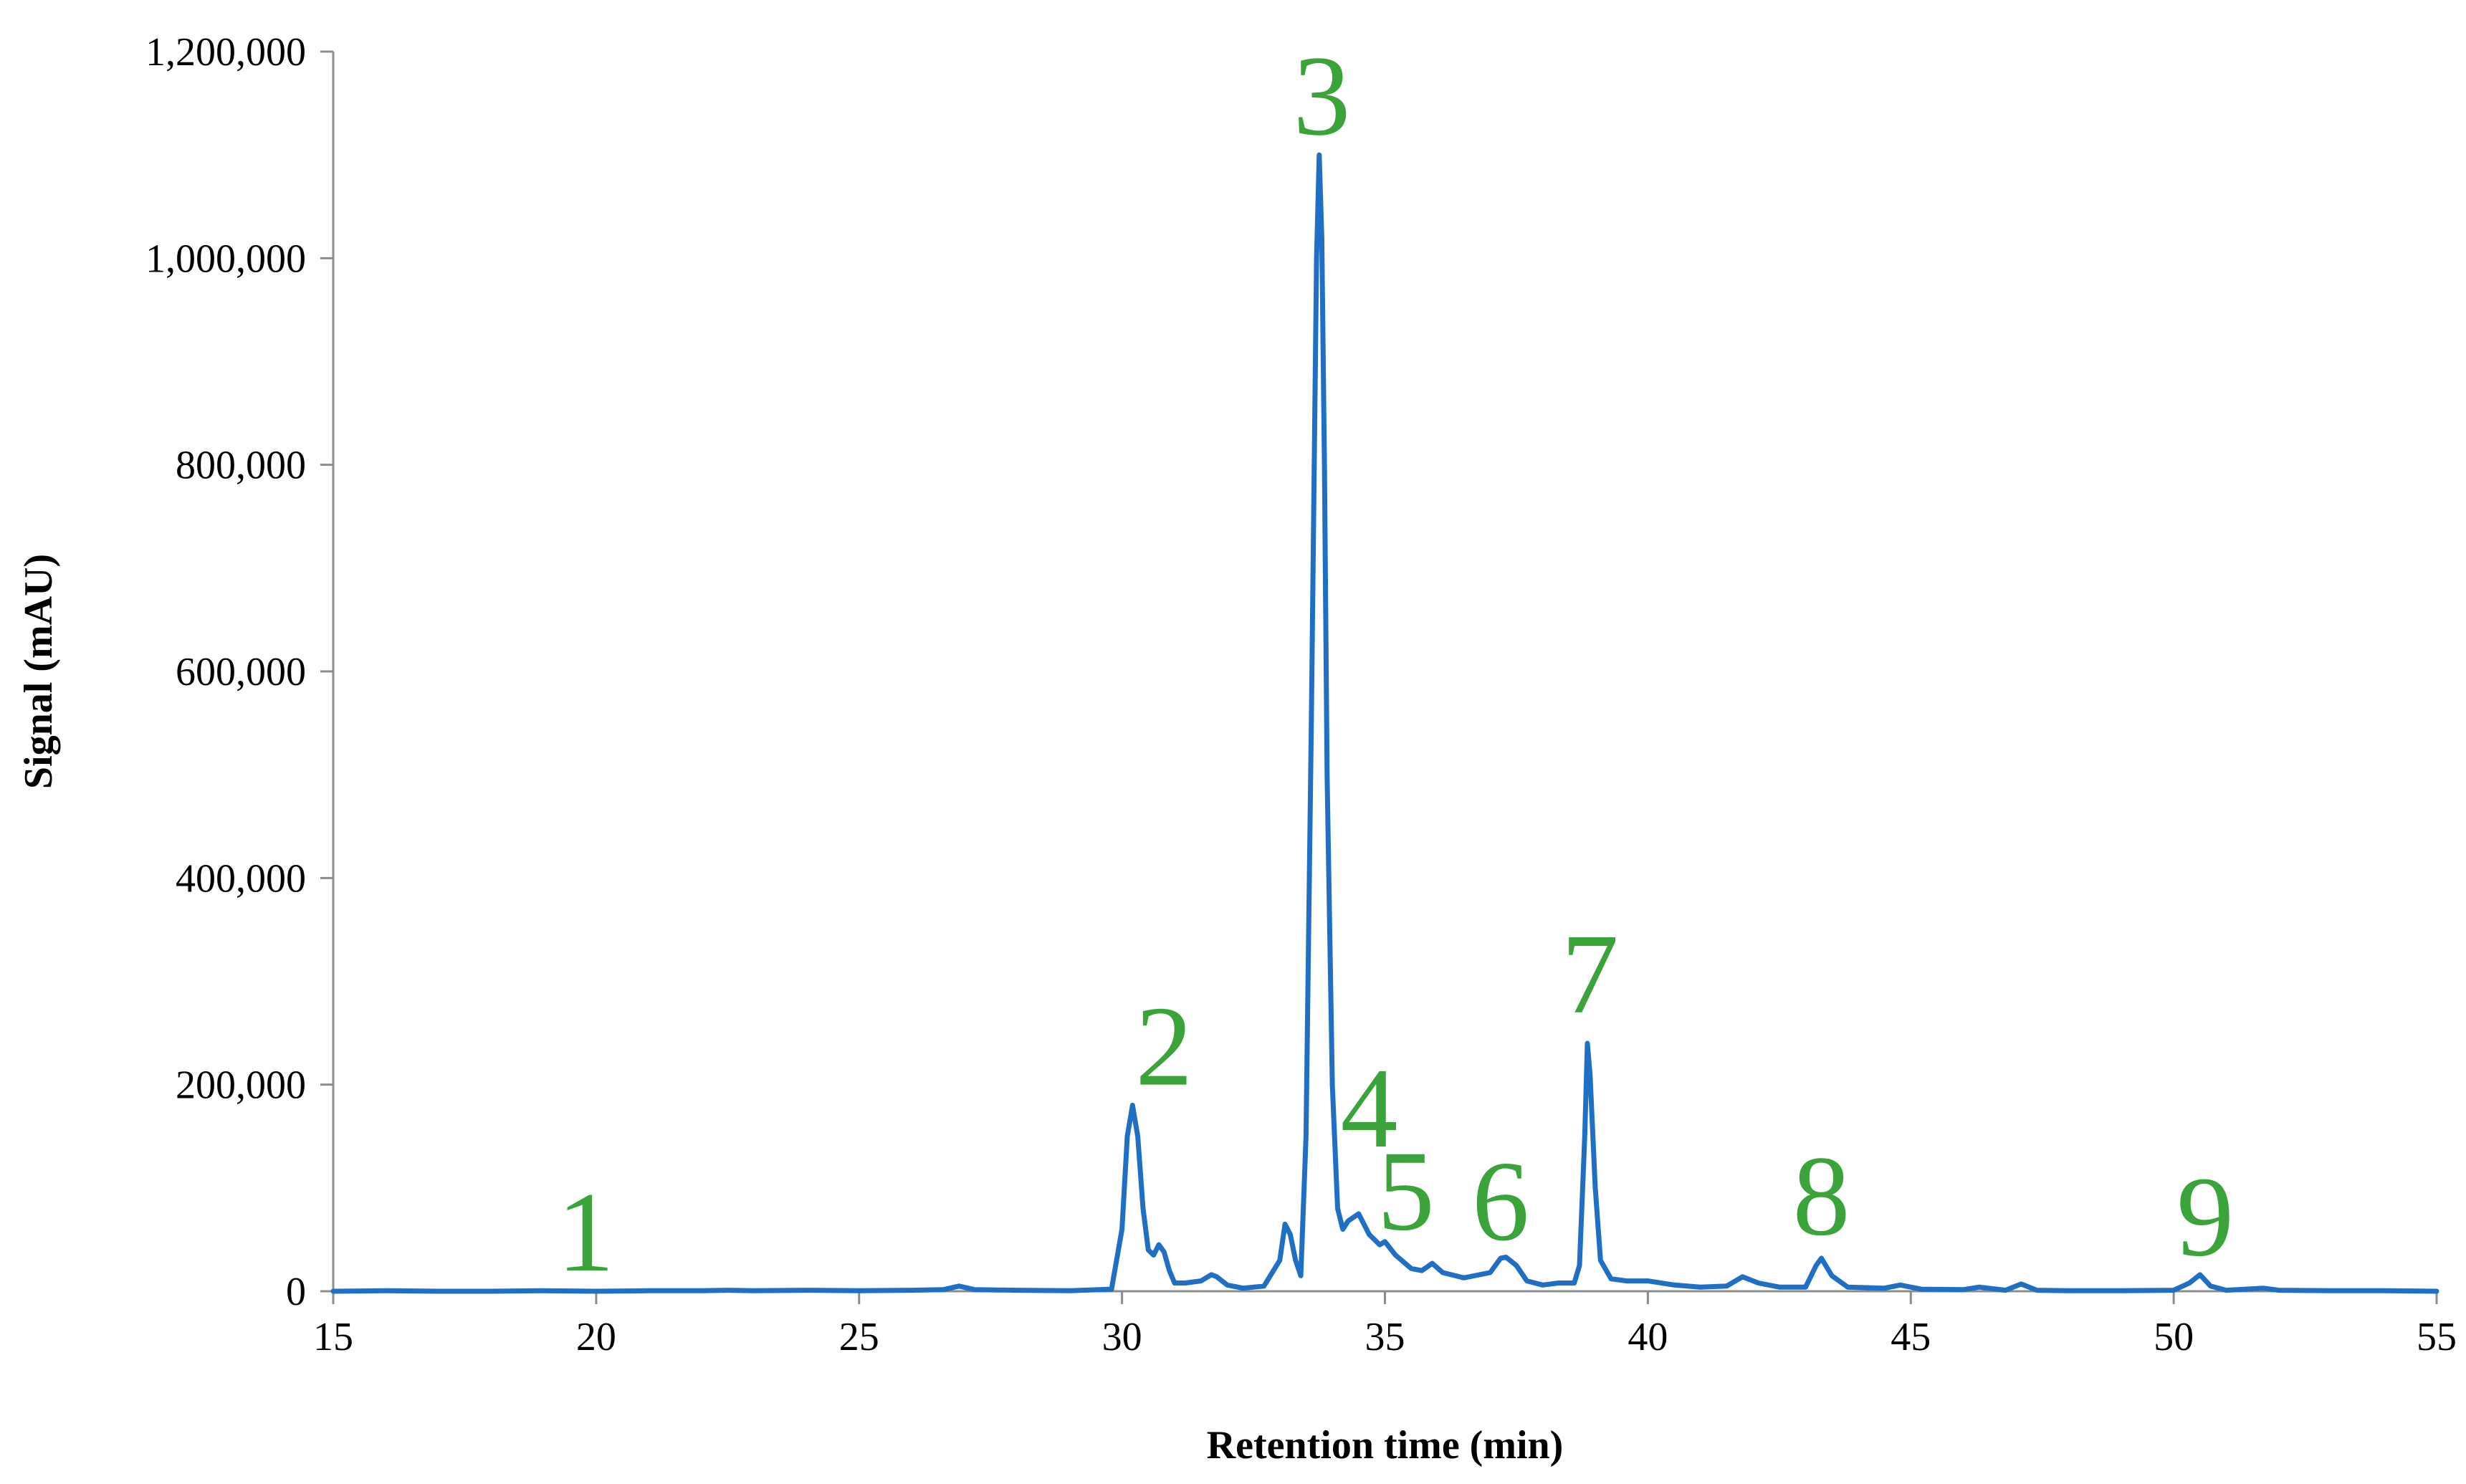  I want to click on x-tick-label: 15, so click(333, 1337).